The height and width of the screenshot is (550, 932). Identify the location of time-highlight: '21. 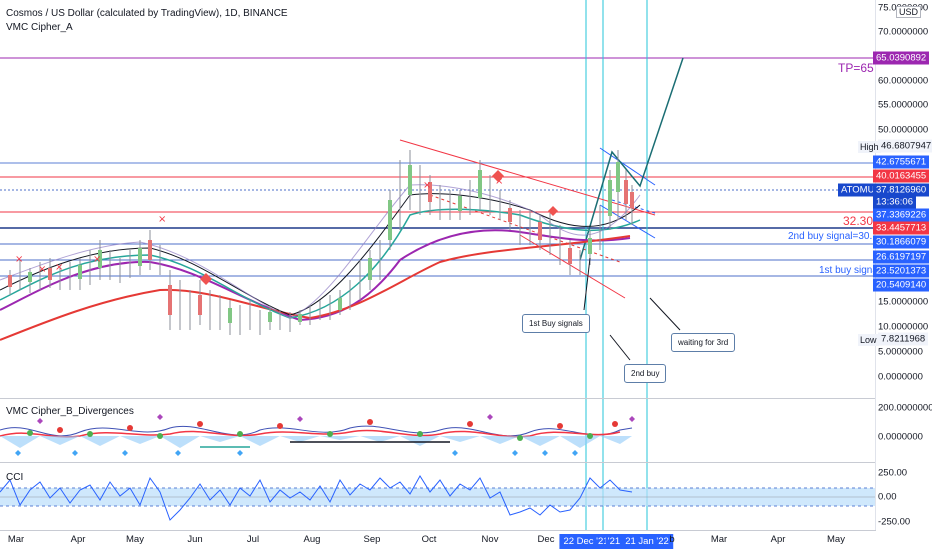
(614, 541).